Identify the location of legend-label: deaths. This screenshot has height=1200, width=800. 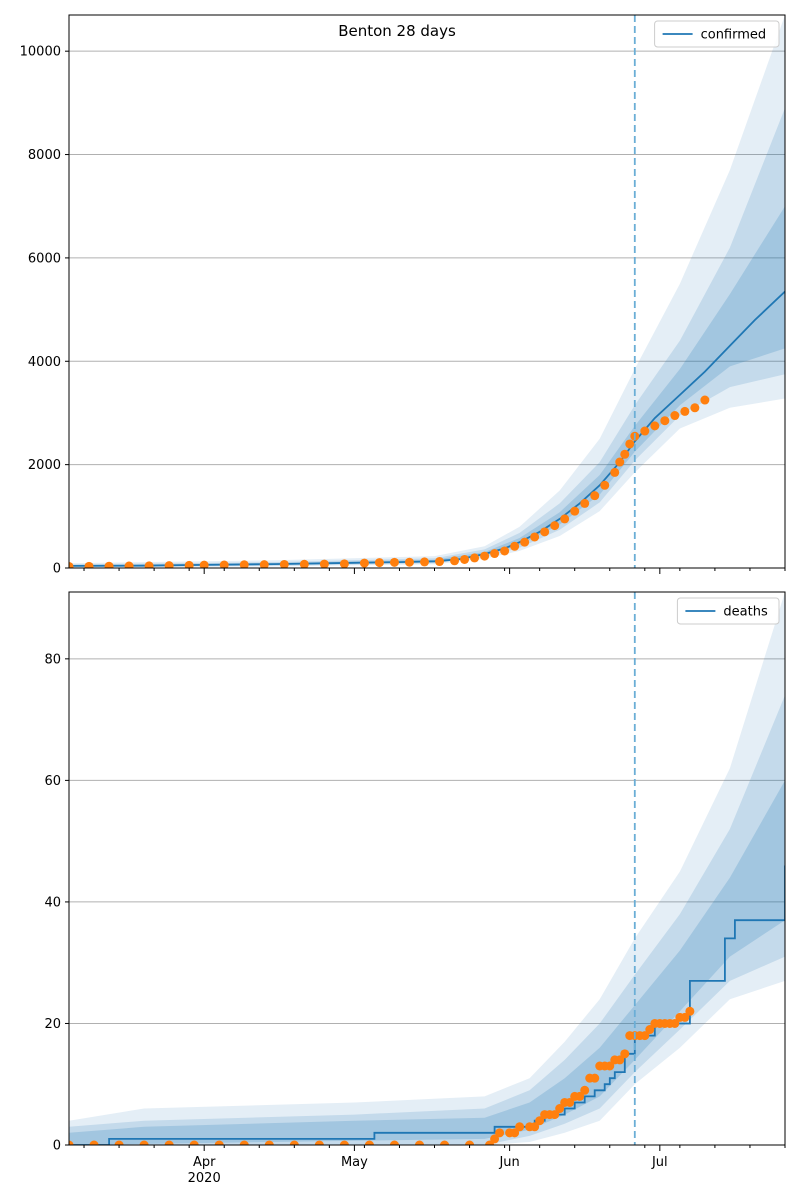
(745, 612).